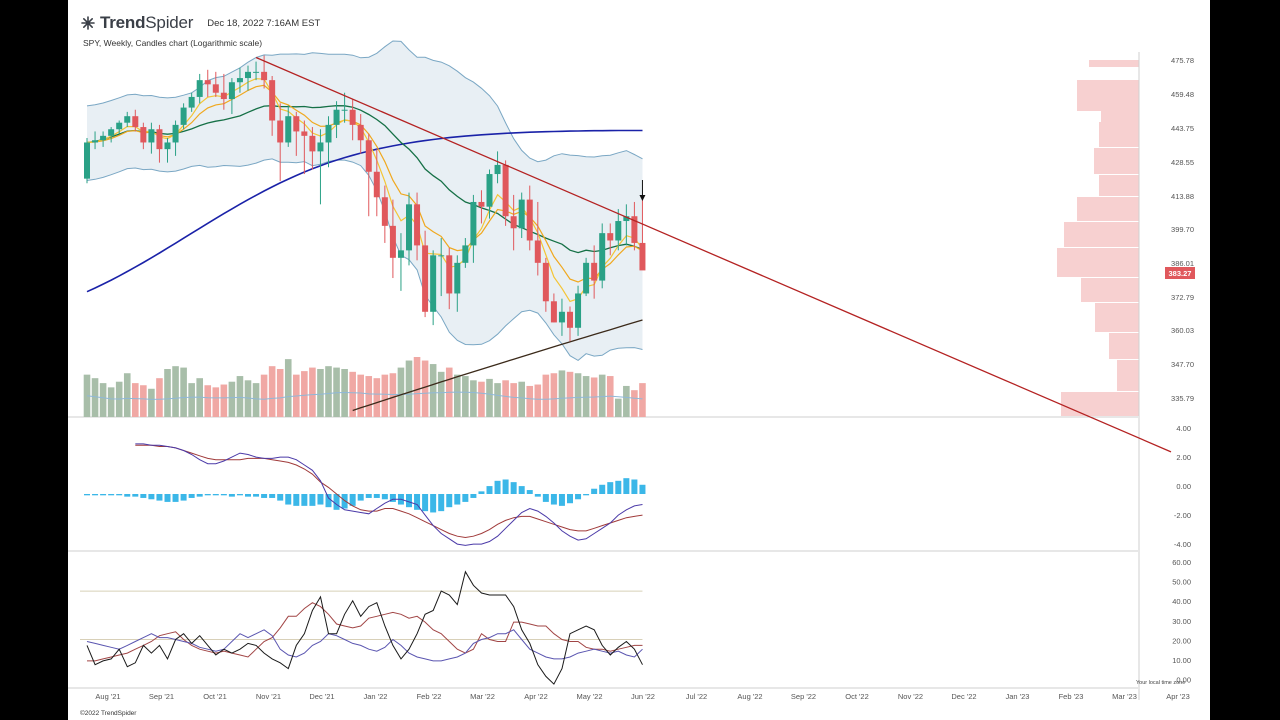 The height and width of the screenshot is (720, 1280). I want to click on time-tick-label: Oct '21, so click(215, 696).